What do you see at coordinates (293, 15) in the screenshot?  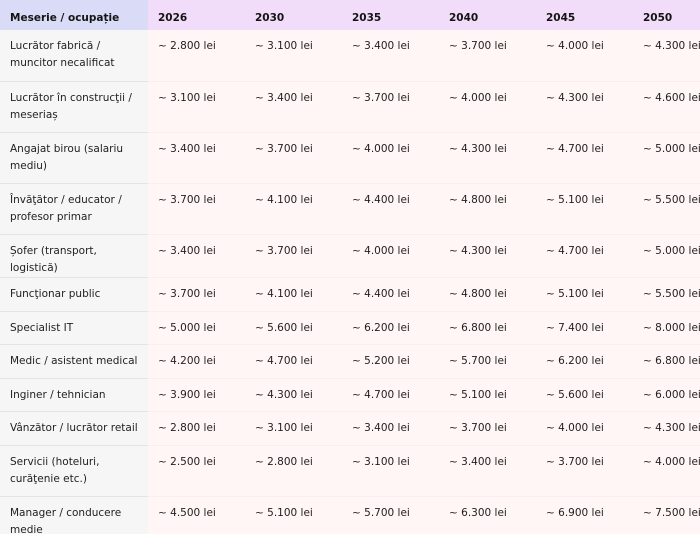 I see `header-year-2030: 2030` at bounding box center [293, 15].